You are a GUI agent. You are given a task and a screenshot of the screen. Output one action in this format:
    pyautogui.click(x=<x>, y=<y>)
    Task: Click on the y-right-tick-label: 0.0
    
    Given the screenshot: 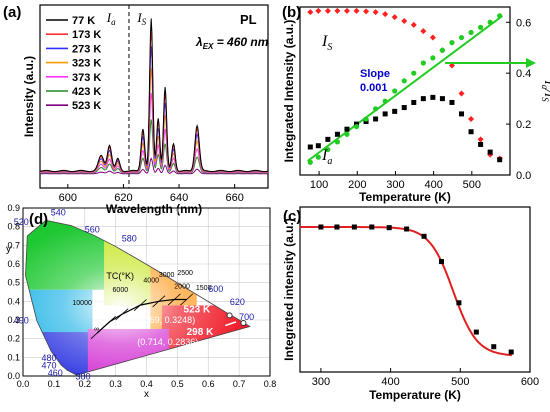 What is the action you would take?
    pyautogui.click(x=523, y=176)
    